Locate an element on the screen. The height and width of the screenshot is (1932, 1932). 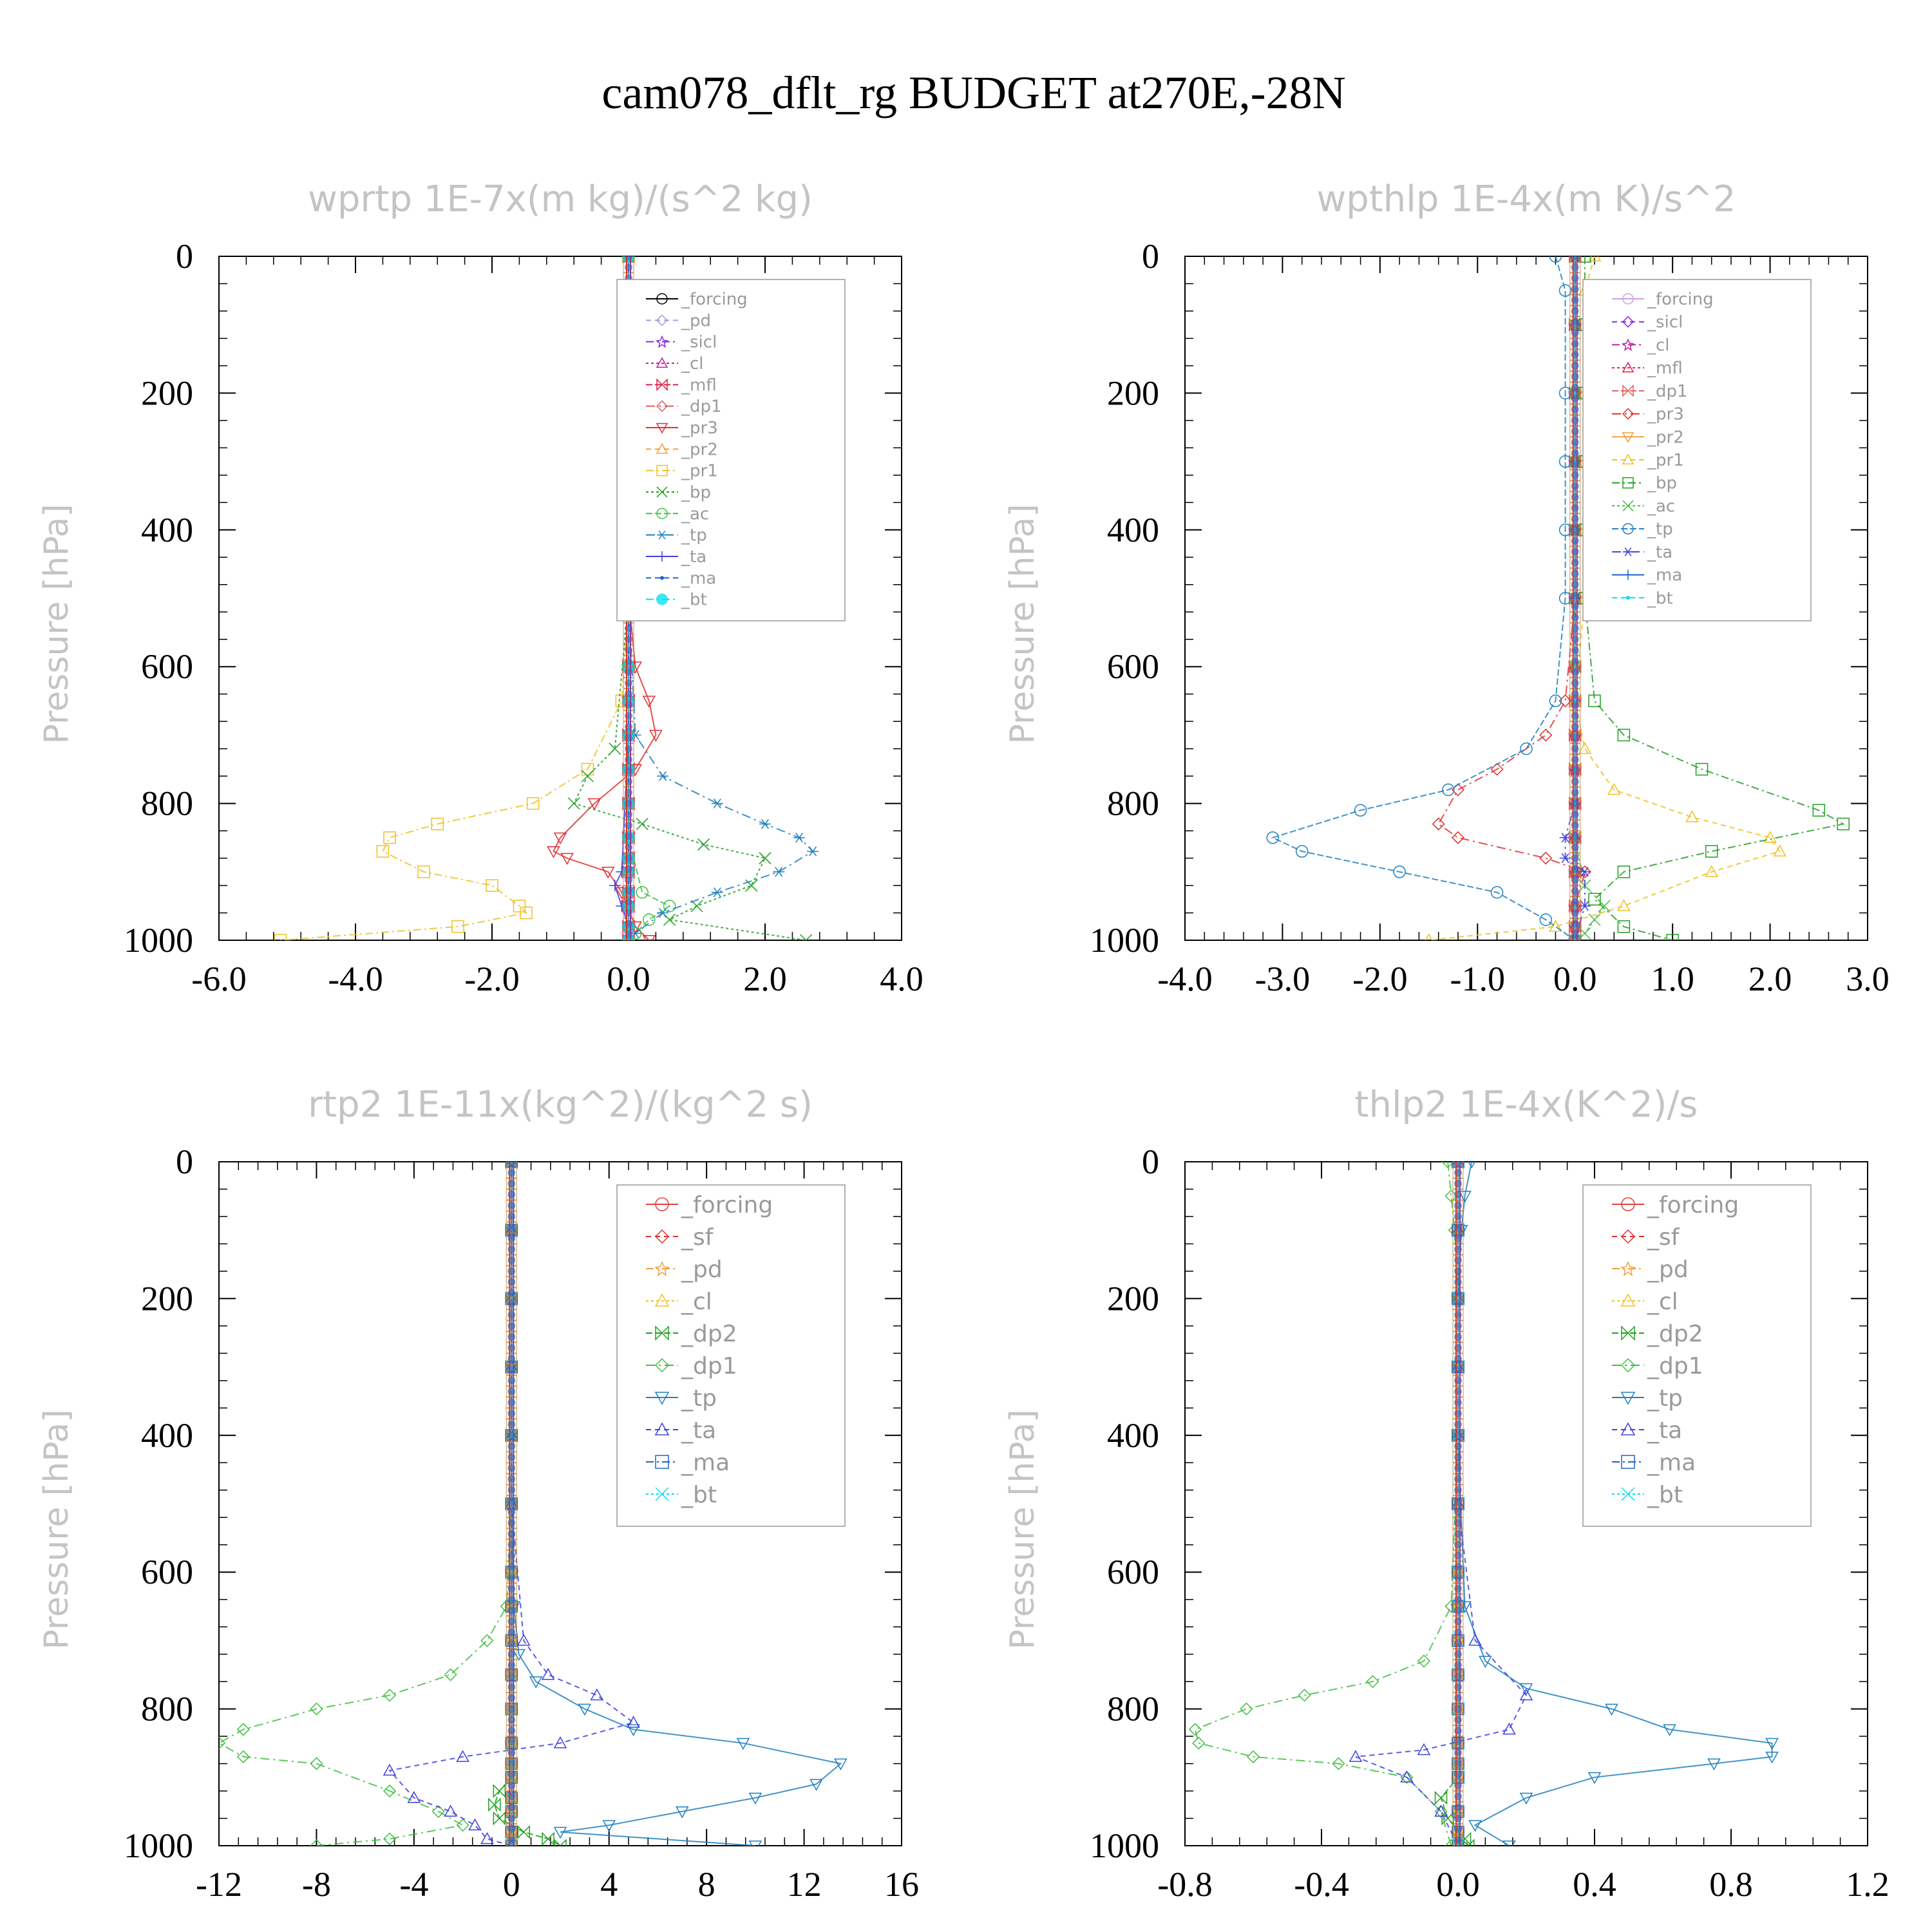
legend-label: _pr2 is located at coordinates (699, 449).